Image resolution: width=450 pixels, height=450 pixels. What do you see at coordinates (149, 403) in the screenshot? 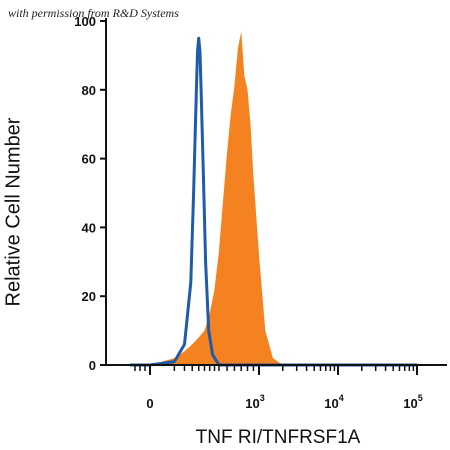
I see `x-tick-label: 0` at bounding box center [149, 403].